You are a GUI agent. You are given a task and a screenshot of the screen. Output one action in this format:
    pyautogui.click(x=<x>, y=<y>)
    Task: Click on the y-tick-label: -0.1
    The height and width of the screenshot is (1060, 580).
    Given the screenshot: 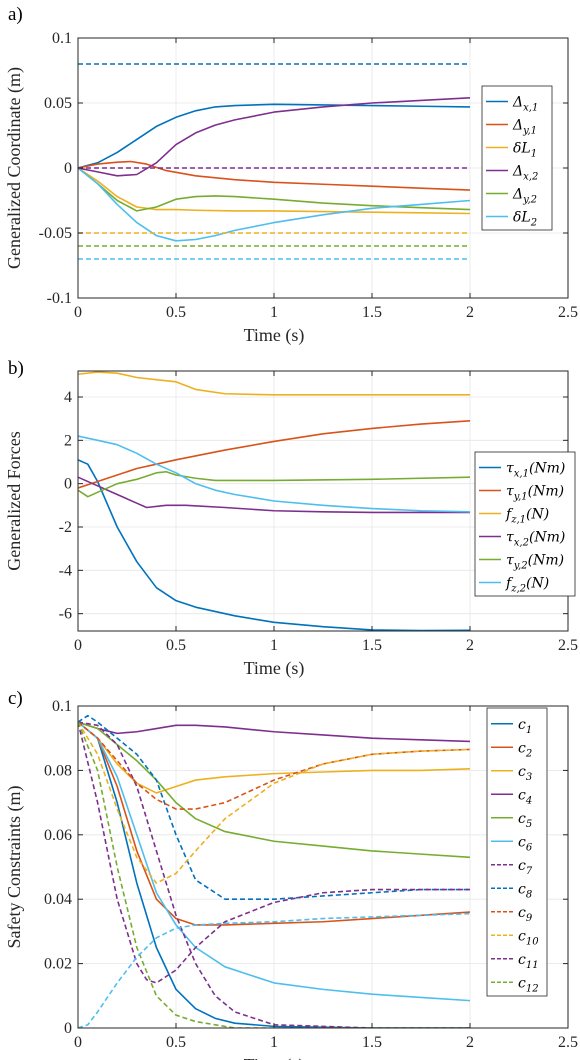 What is the action you would take?
    pyautogui.click(x=59, y=298)
    